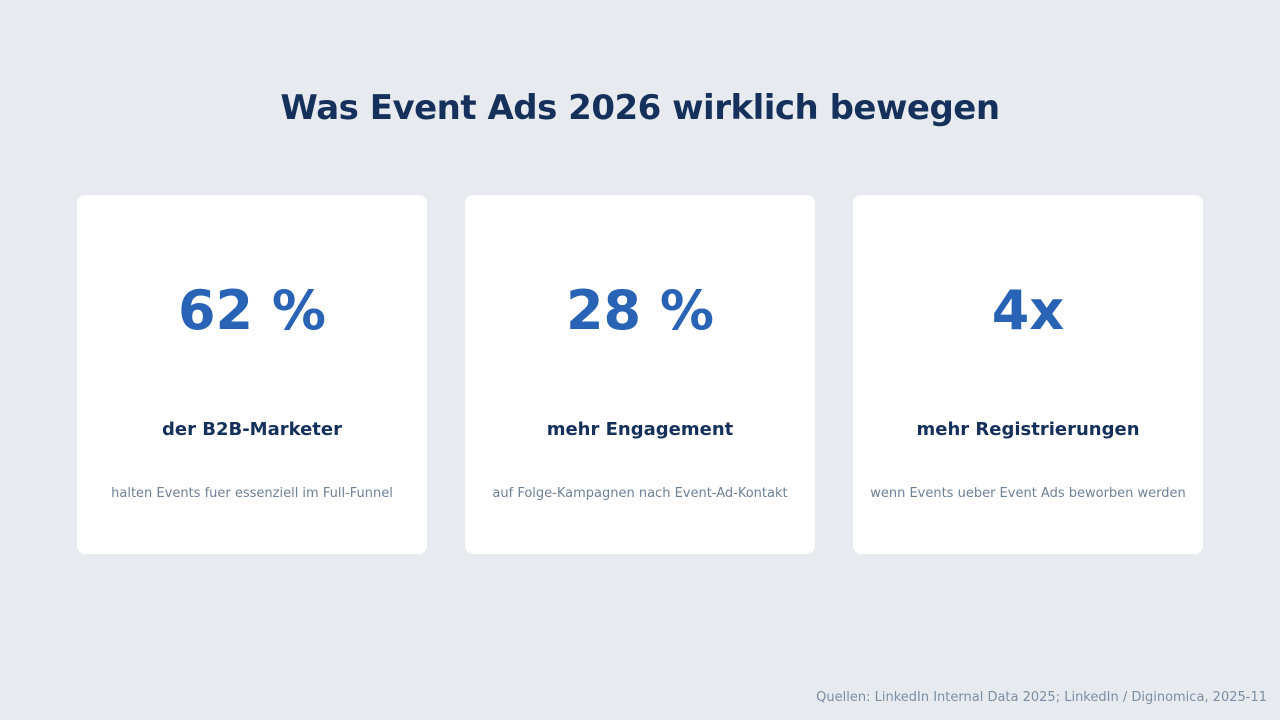 The image size is (1280, 720). I want to click on stat-value: 28 %, so click(640, 310).